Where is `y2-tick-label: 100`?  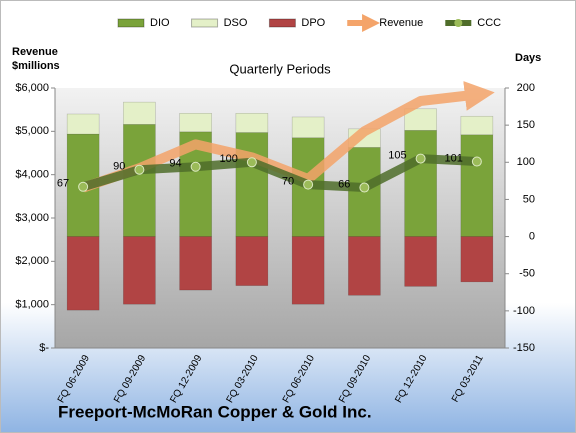
y2-tick-label: 100 is located at coordinates (526, 162).